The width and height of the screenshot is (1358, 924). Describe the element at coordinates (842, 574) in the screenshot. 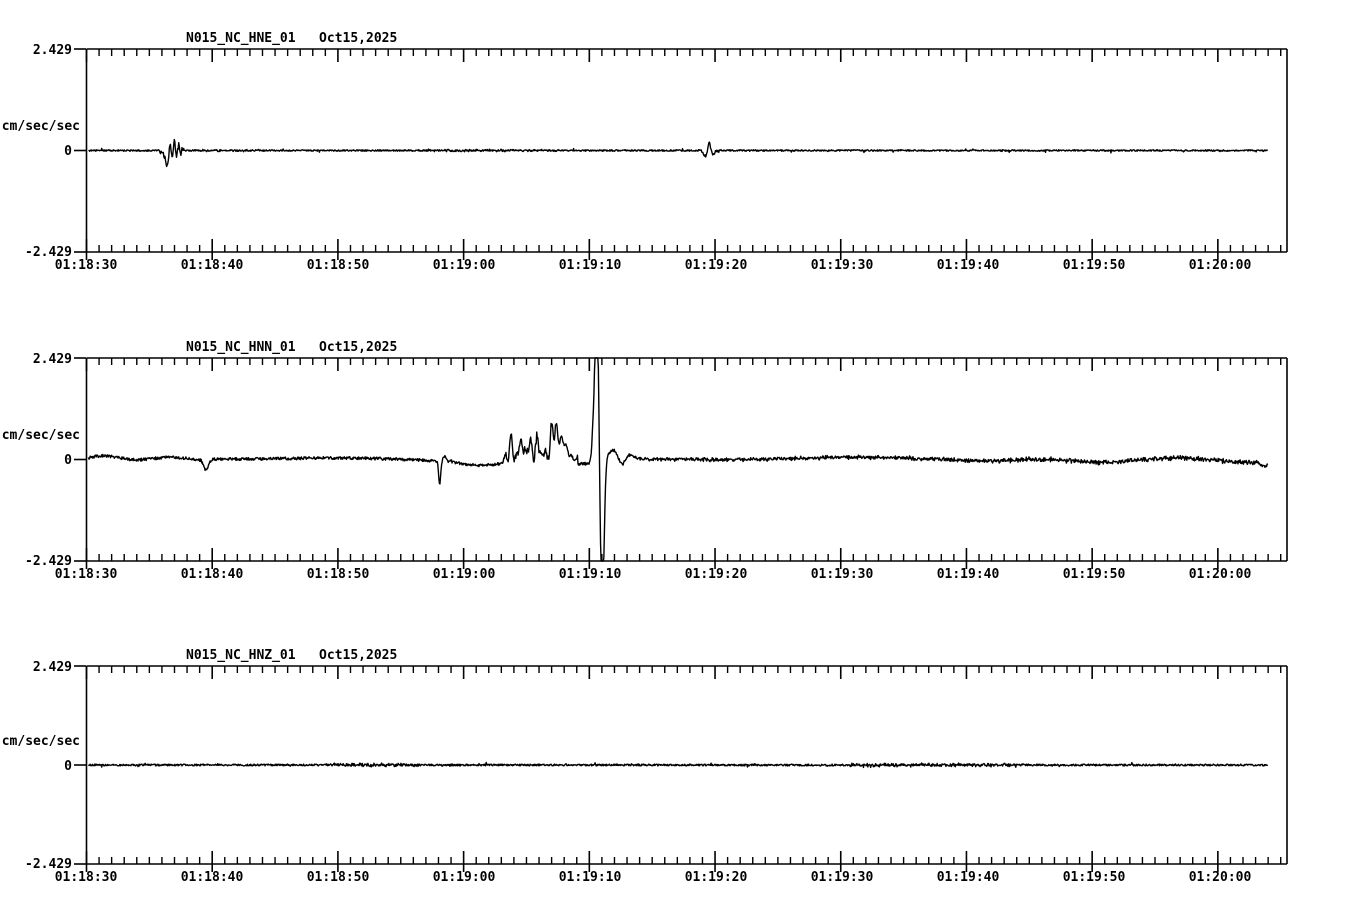

I see `panel-hnn-xtick-6: 01:19:30` at that location.